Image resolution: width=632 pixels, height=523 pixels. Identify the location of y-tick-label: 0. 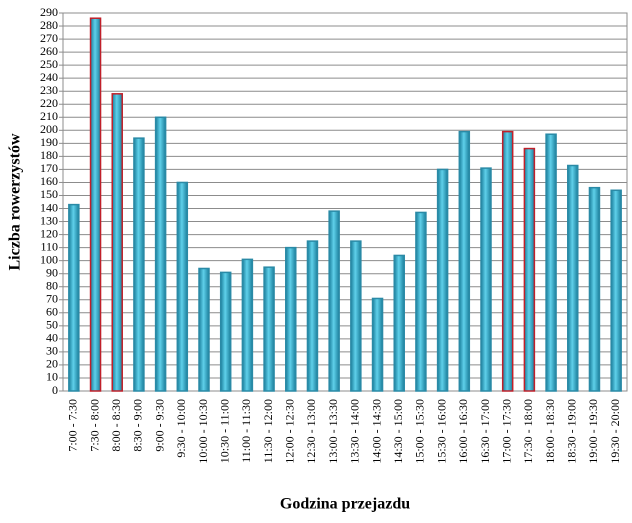
(55, 390).